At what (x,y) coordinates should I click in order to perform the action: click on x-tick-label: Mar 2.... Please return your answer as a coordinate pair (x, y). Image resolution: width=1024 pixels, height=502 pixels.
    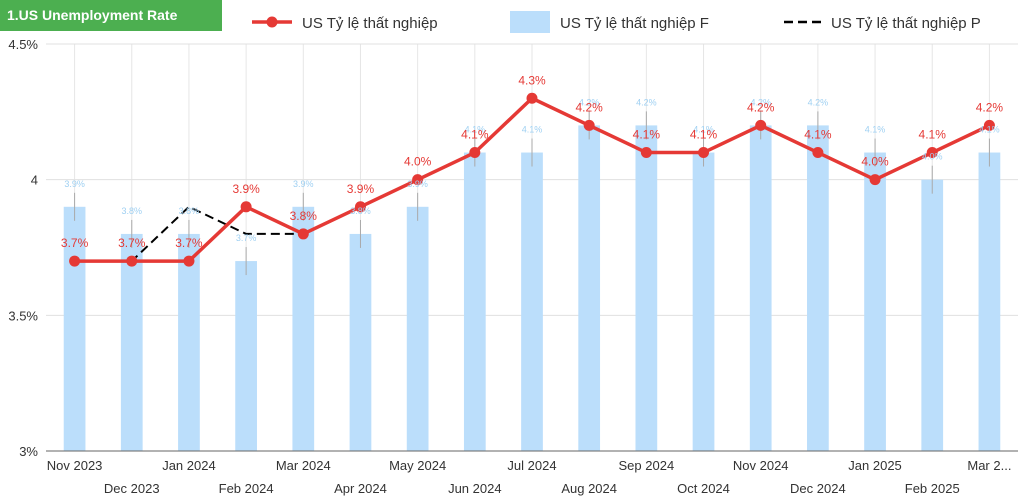
    Looking at the image, I should click on (989, 465).